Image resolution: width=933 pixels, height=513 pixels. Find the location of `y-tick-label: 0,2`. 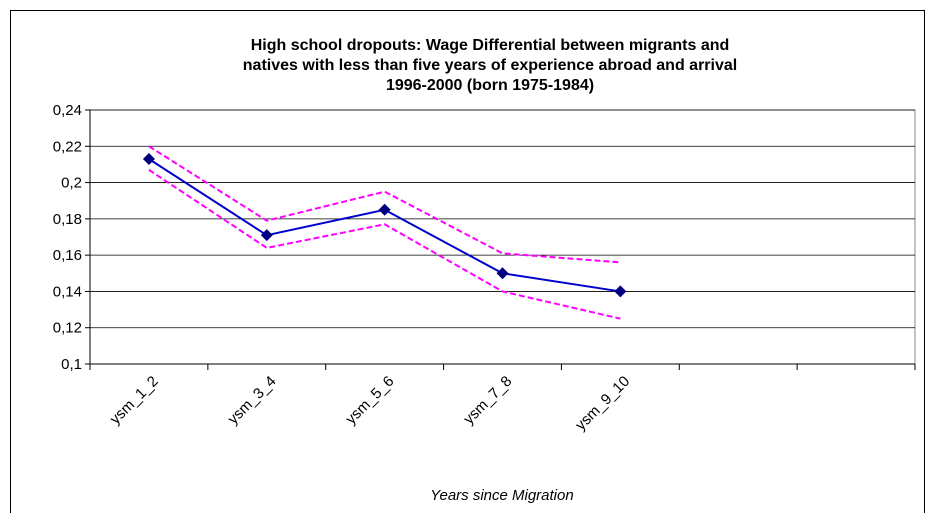

y-tick-label: 0,2 is located at coordinates (71, 183).